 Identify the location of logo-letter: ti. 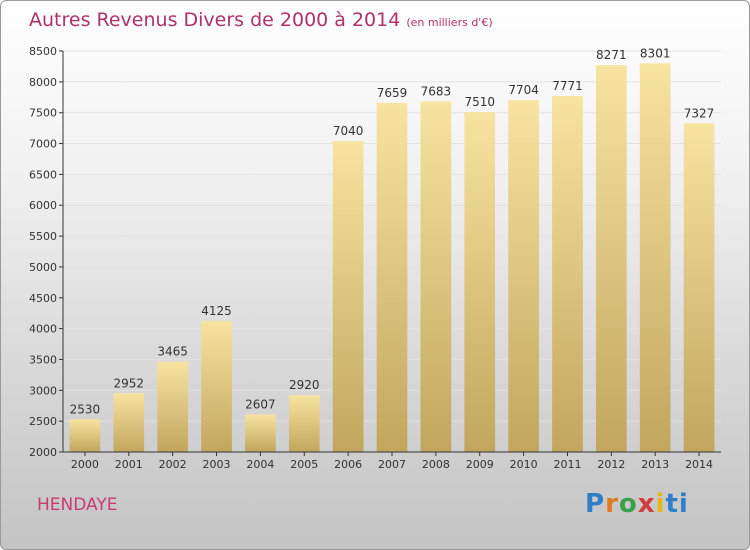
(677, 504).